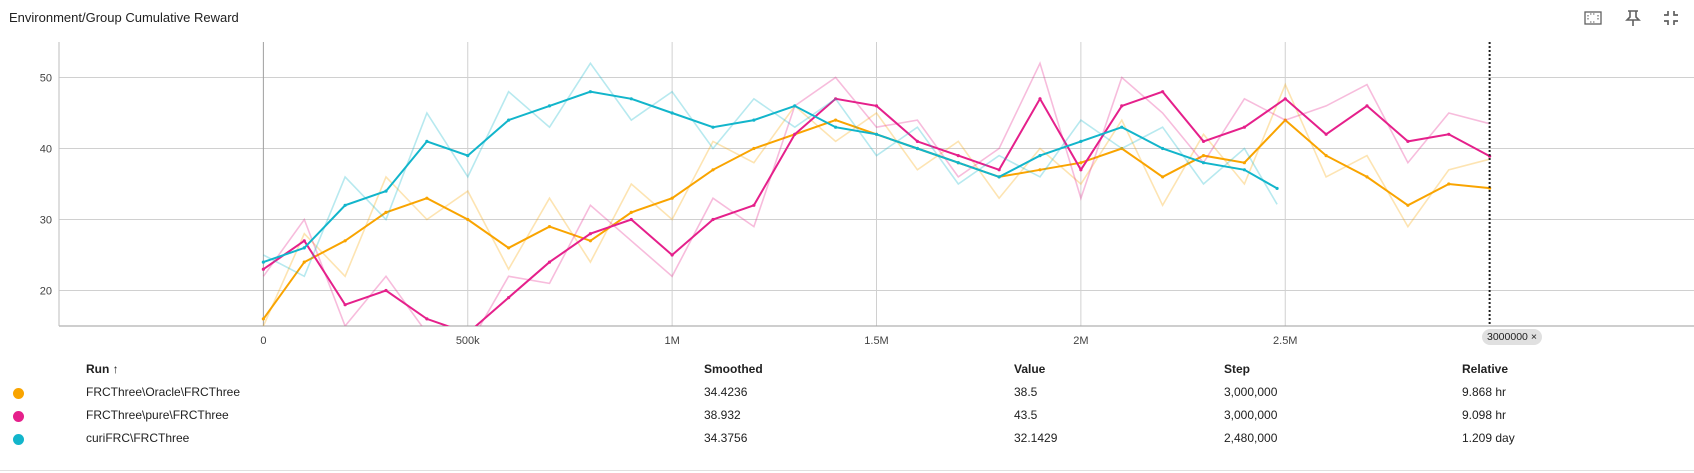  What do you see at coordinates (726, 392) in the screenshot?
I see `smoothed-value: 34.4236` at bounding box center [726, 392].